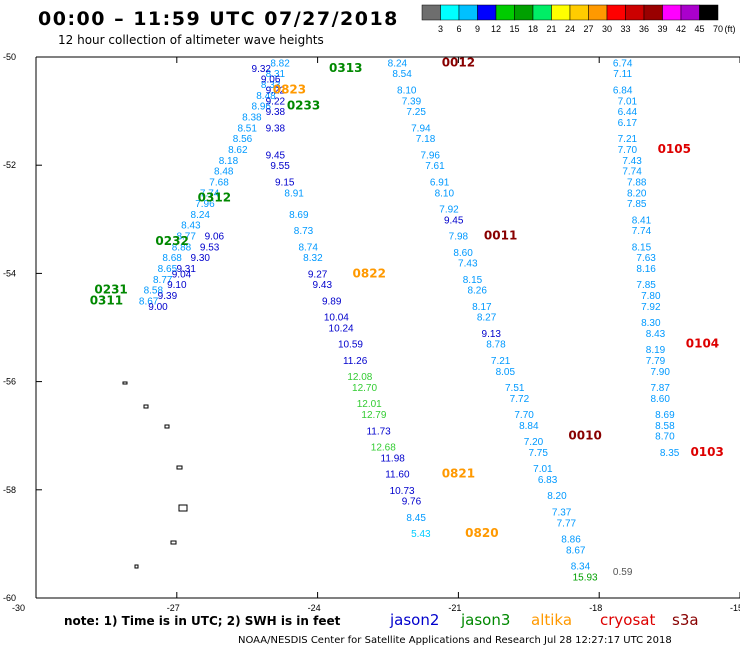 The image size is (740, 650). What do you see at coordinates (662, 29) in the screenshot?
I see `colorbar-label: 39` at bounding box center [662, 29].